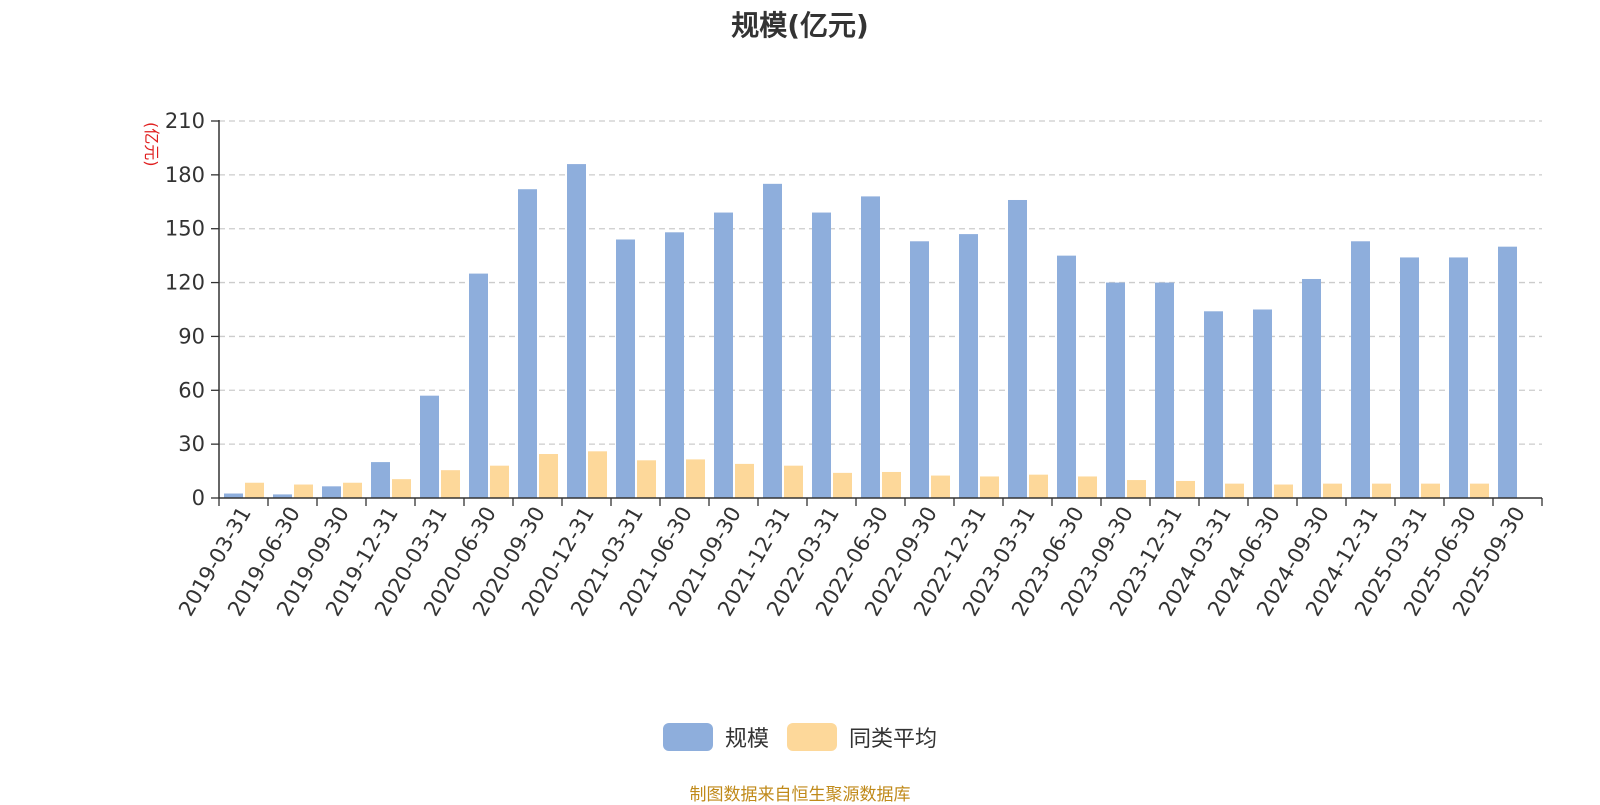 This screenshot has height=805, width=1600. What do you see at coordinates (185, 229) in the screenshot?
I see `y-tick-label: 150` at bounding box center [185, 229].